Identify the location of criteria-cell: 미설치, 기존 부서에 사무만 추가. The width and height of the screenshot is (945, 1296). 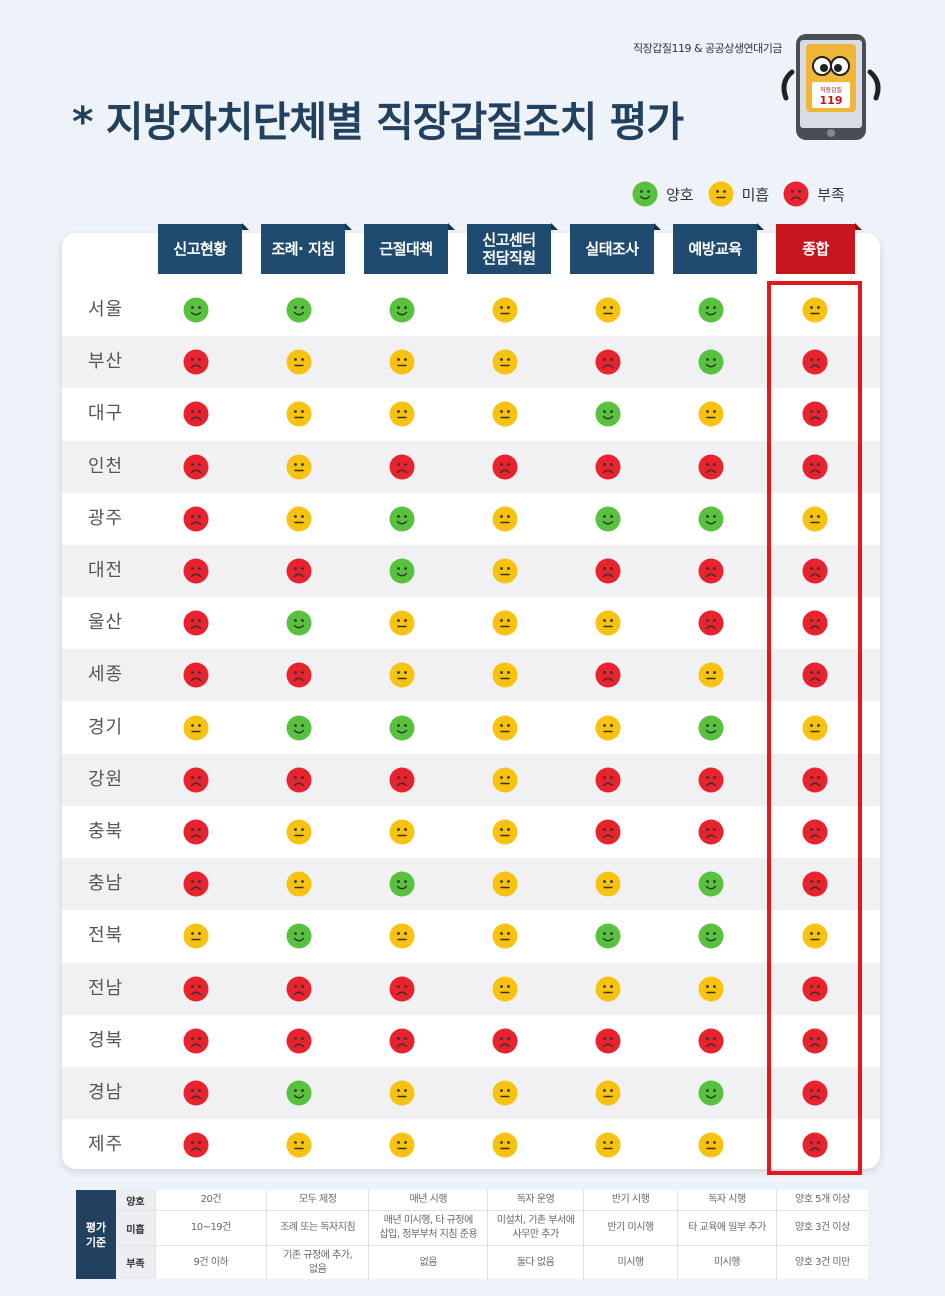
(535, 1228).